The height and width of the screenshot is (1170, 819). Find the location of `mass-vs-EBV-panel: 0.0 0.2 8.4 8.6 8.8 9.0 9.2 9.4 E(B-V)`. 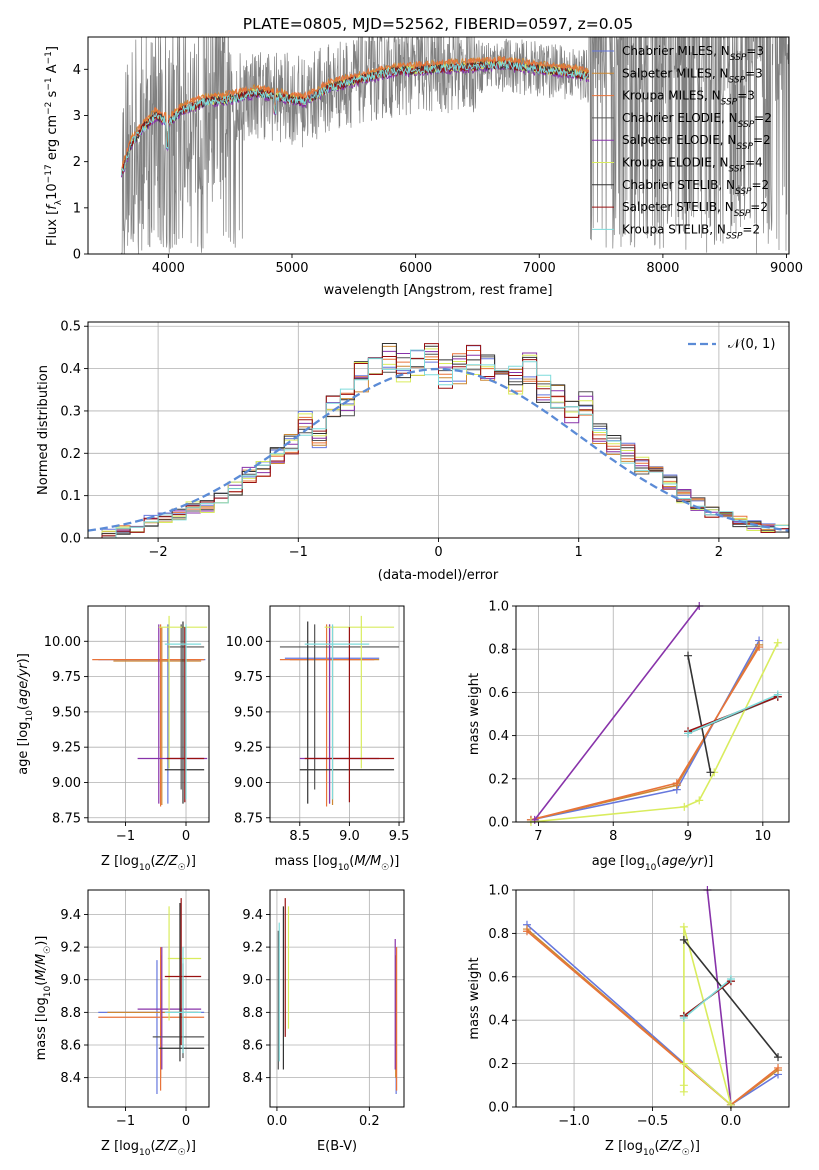

mass-vs-EBV-panel: 0.0 0.2 8.4 8.6 8.8 9.0 9.2 9.4 E(B-V) is located at coordinates (323, 1021).